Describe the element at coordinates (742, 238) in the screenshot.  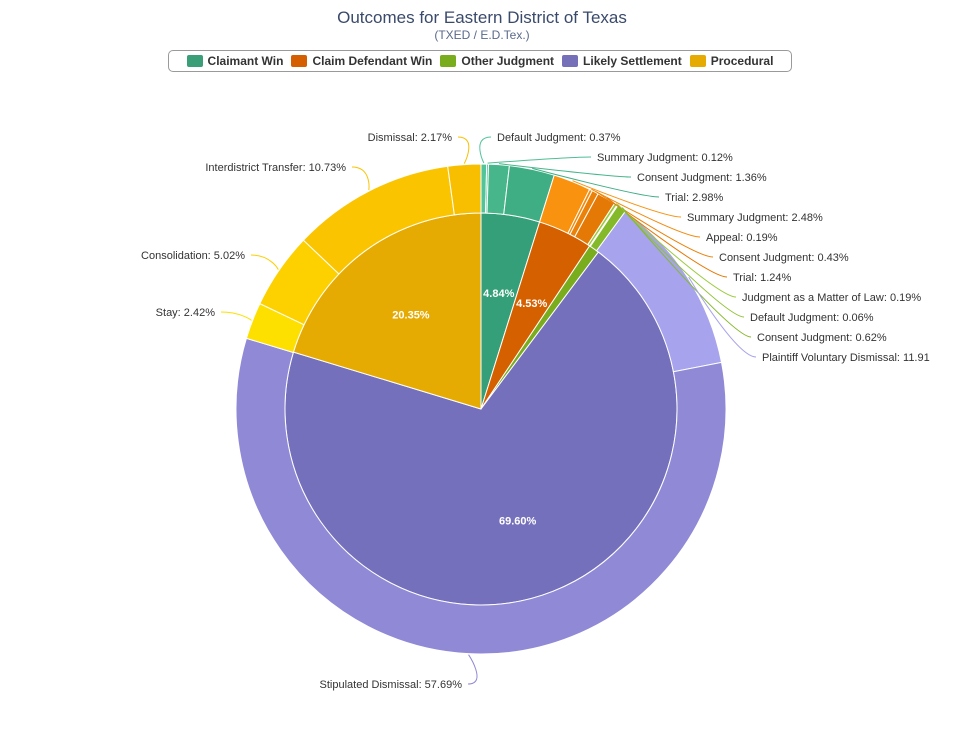
I see `outer-data-label: Appeal: 0.19%` at that location.